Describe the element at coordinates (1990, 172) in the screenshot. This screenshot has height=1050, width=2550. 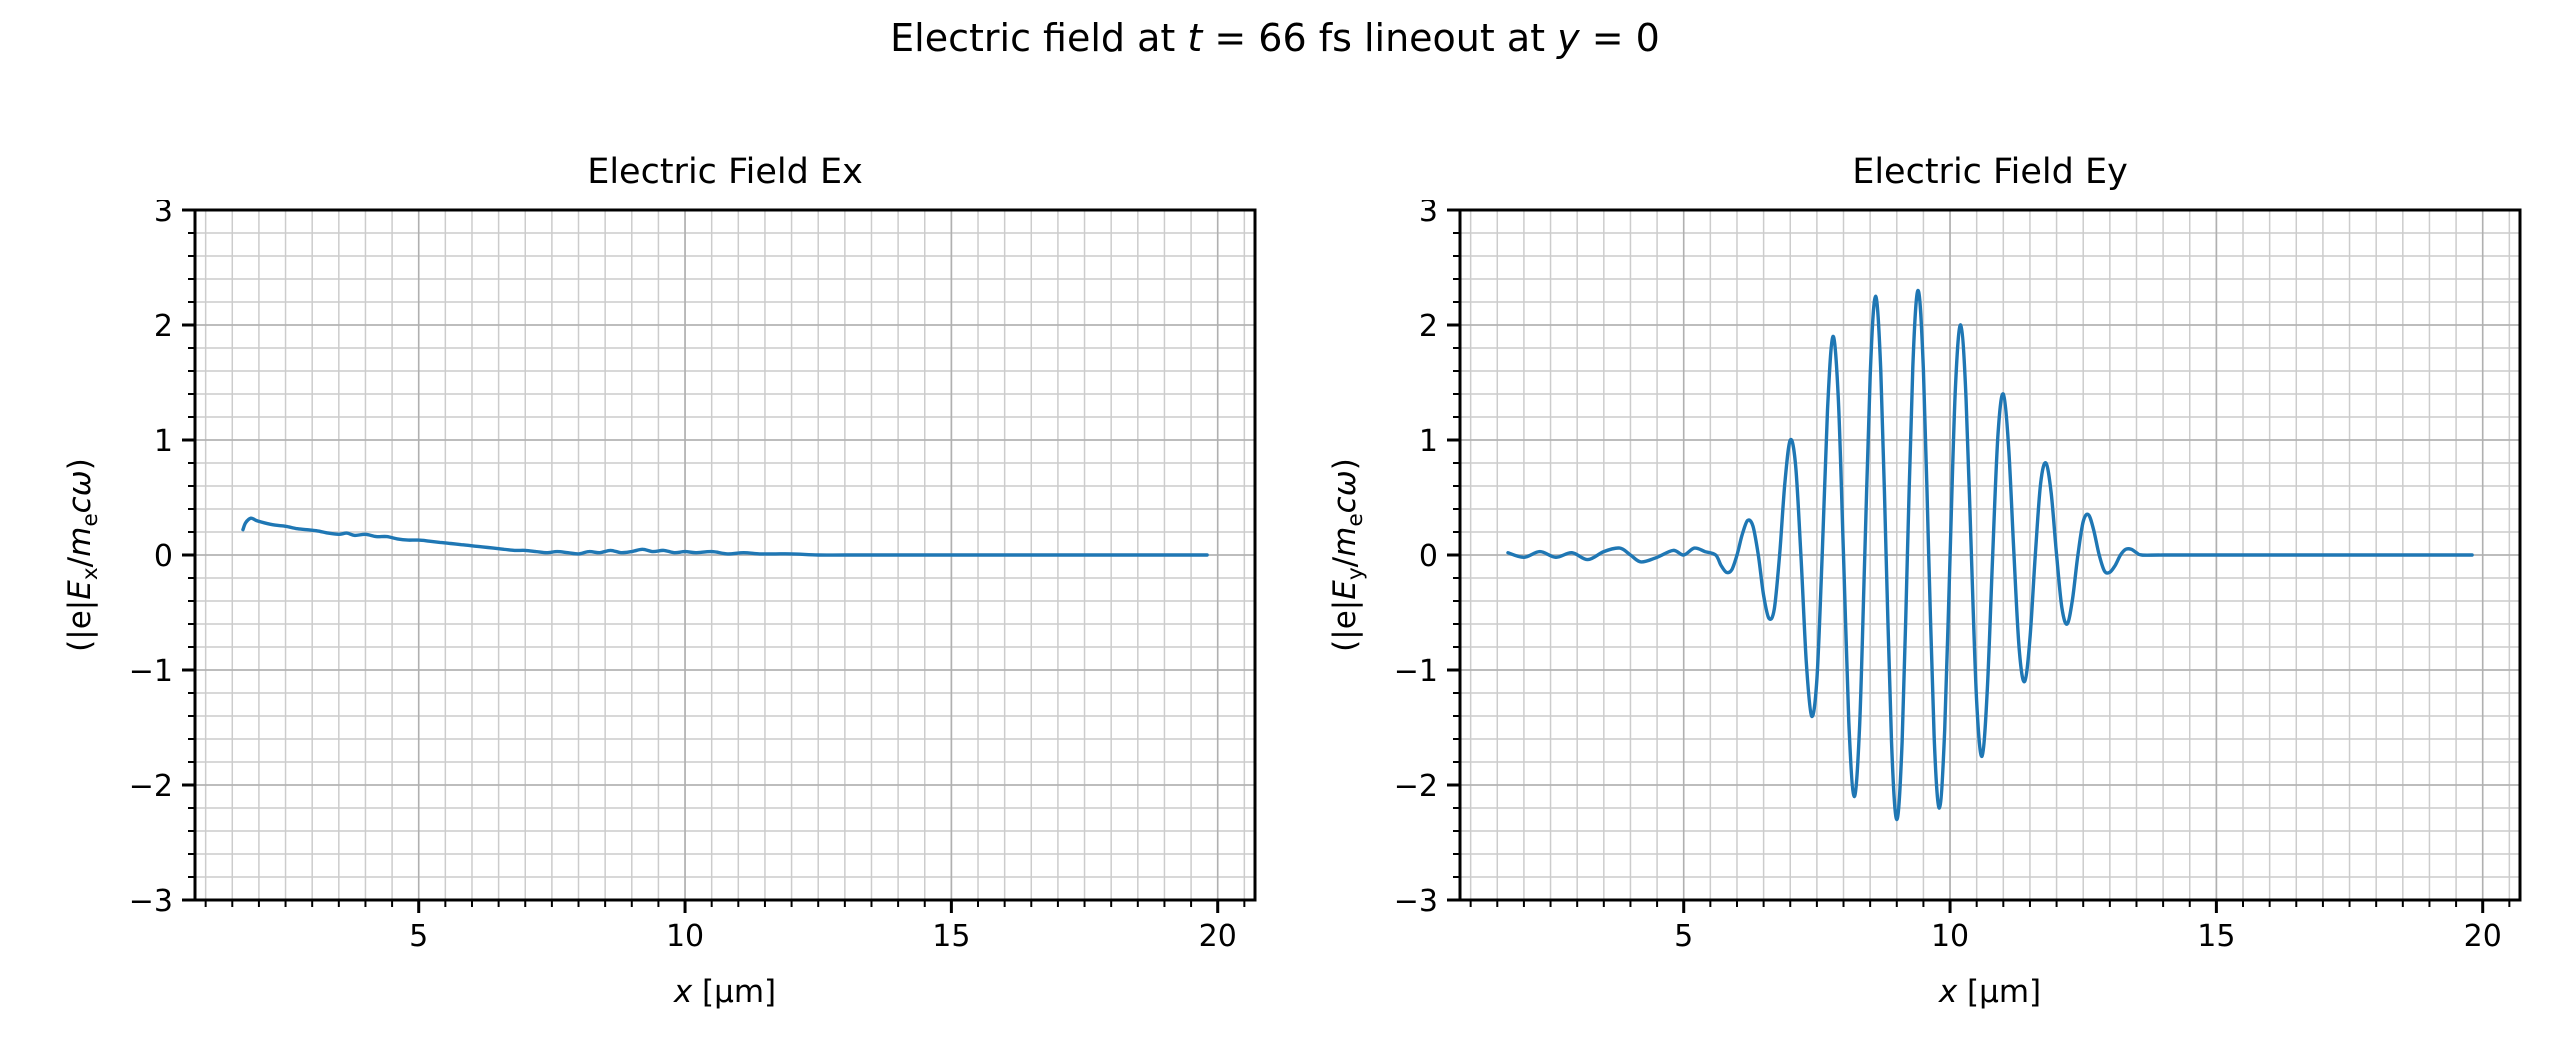
I see `subplot-ey-title: Electric Field Ey` at that location.